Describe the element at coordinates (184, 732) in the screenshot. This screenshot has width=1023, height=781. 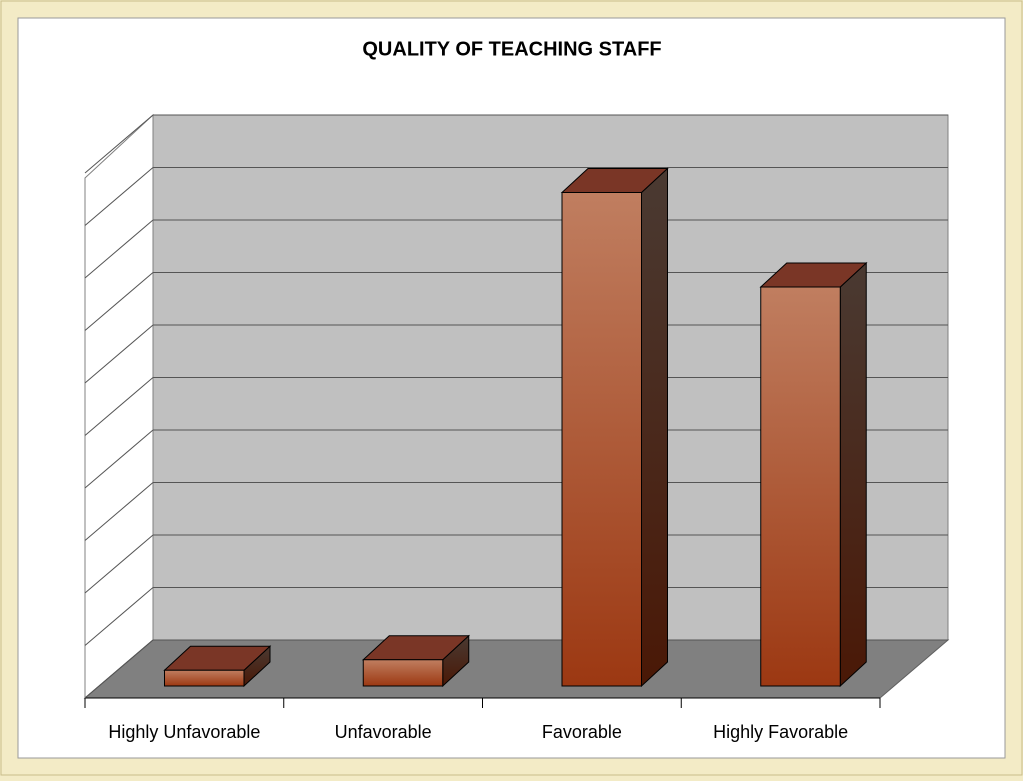
I see `x-tick-label: Highly Unfavorable` at that location.